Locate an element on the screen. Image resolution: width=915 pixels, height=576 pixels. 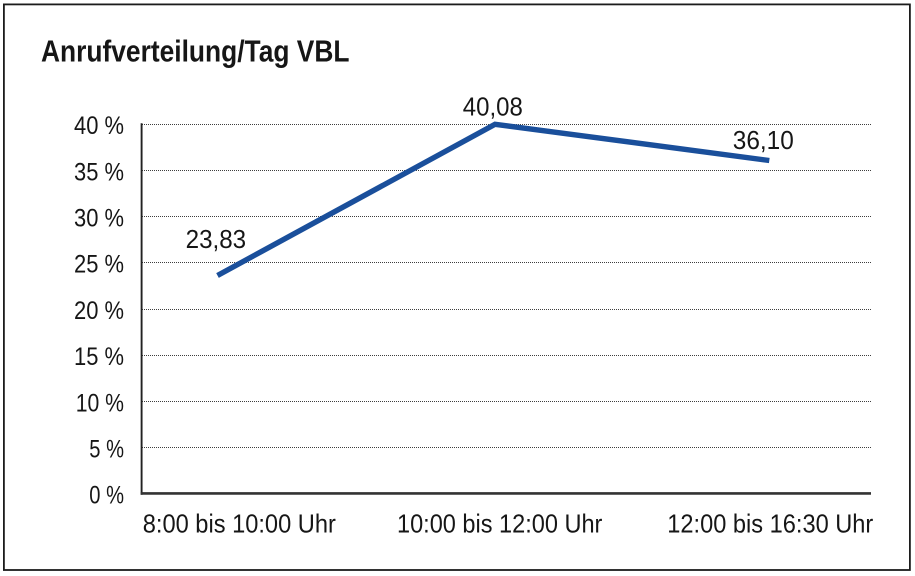
svg-text: 12:00 bis 16:30 Uhr is located at coordinates (770, 524).